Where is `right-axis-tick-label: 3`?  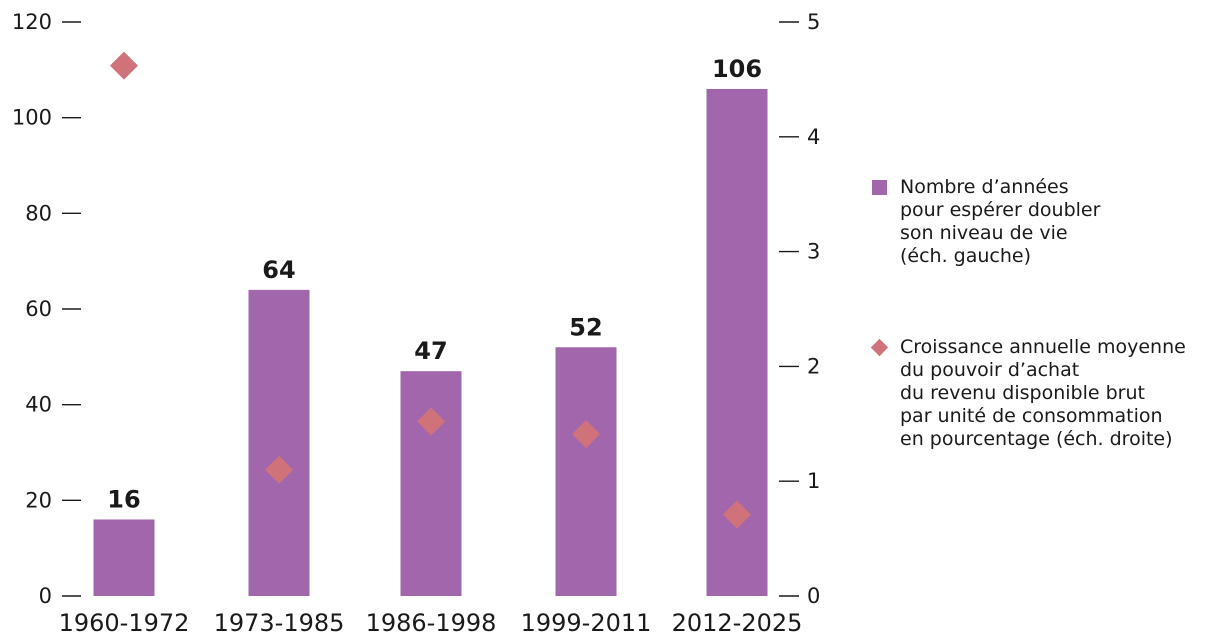
right-axis-tick-label: 3 is located at coordinates (813, 252).